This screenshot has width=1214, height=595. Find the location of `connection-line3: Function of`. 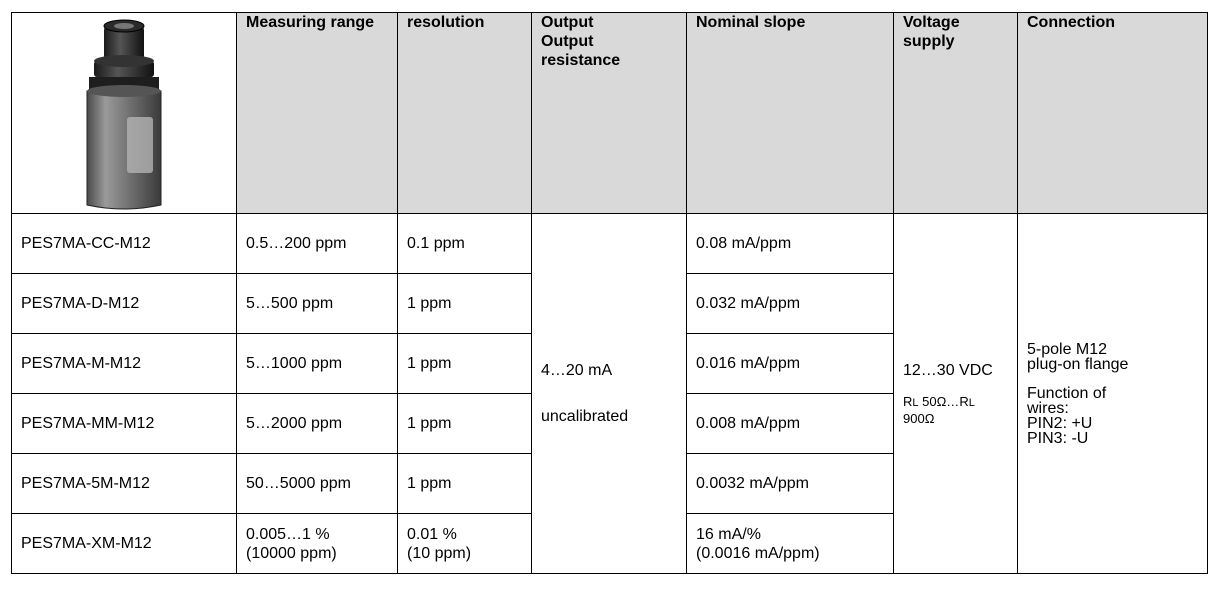

connection-line3: Function of is located at coordinates (1067, 393).